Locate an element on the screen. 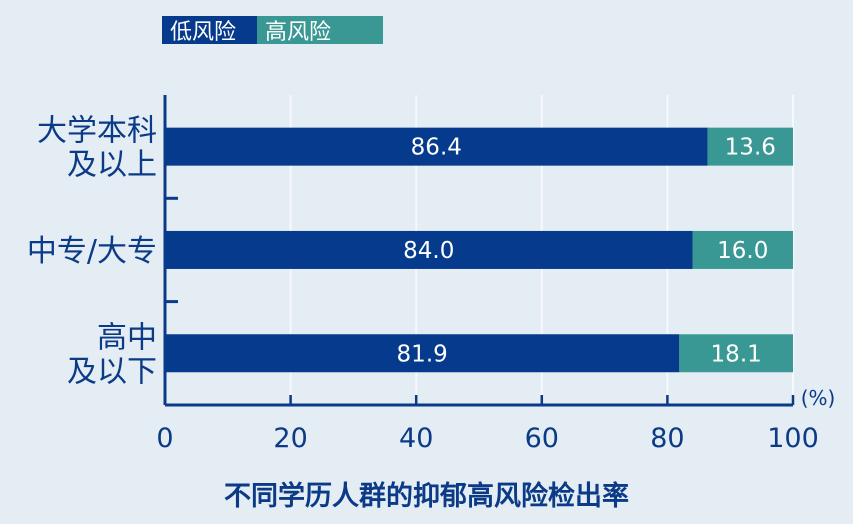 The image size is (853, 524). data-label: 16.0 is located at coordinates (742, 251).